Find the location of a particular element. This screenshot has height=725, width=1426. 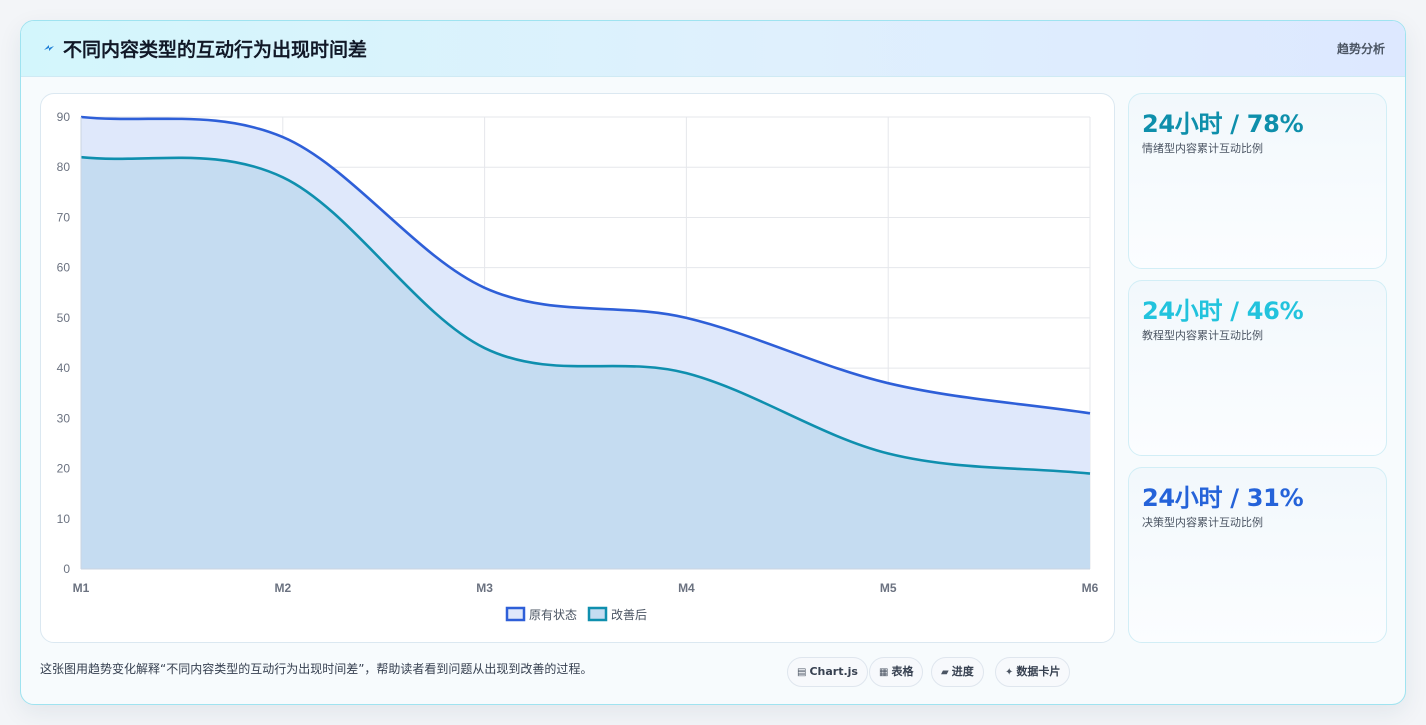

table-icon: ▦ is located at coordinates (884, 672).